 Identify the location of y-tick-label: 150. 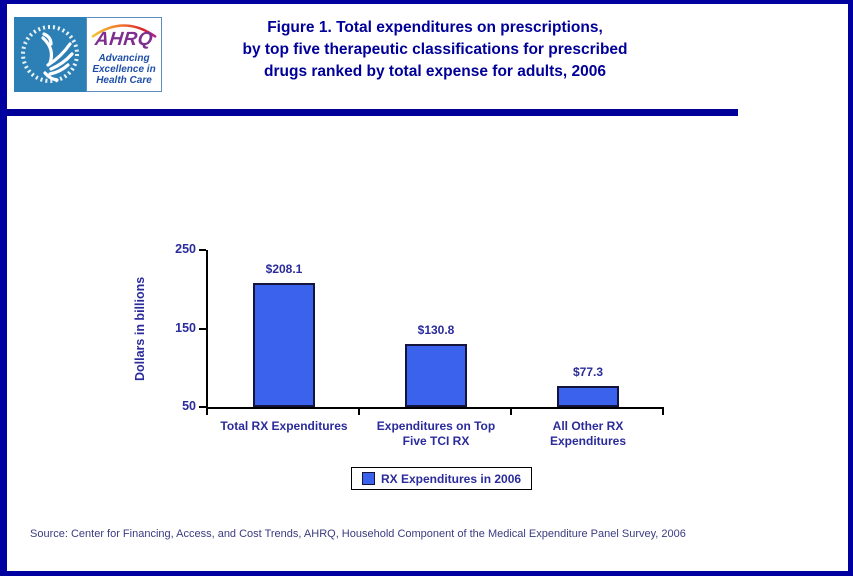
(185, 327).